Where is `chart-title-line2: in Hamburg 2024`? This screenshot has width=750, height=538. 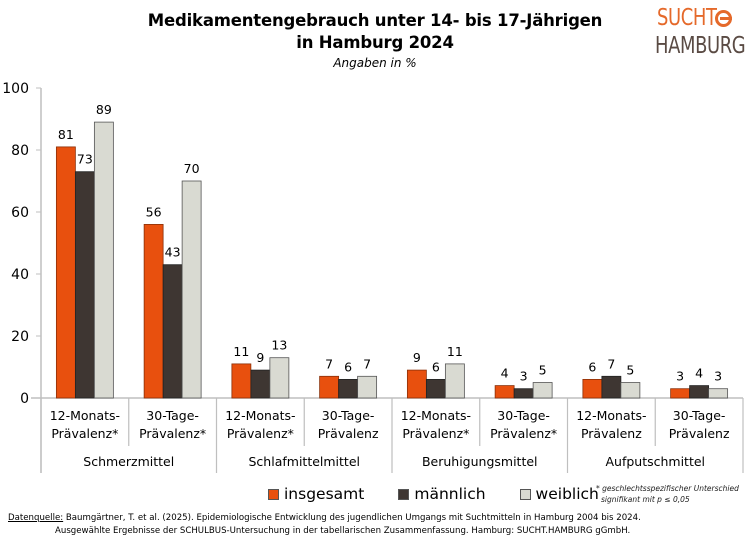 chart-title-line2: in Hamburg 2024 is located at coordinates (375, 42).